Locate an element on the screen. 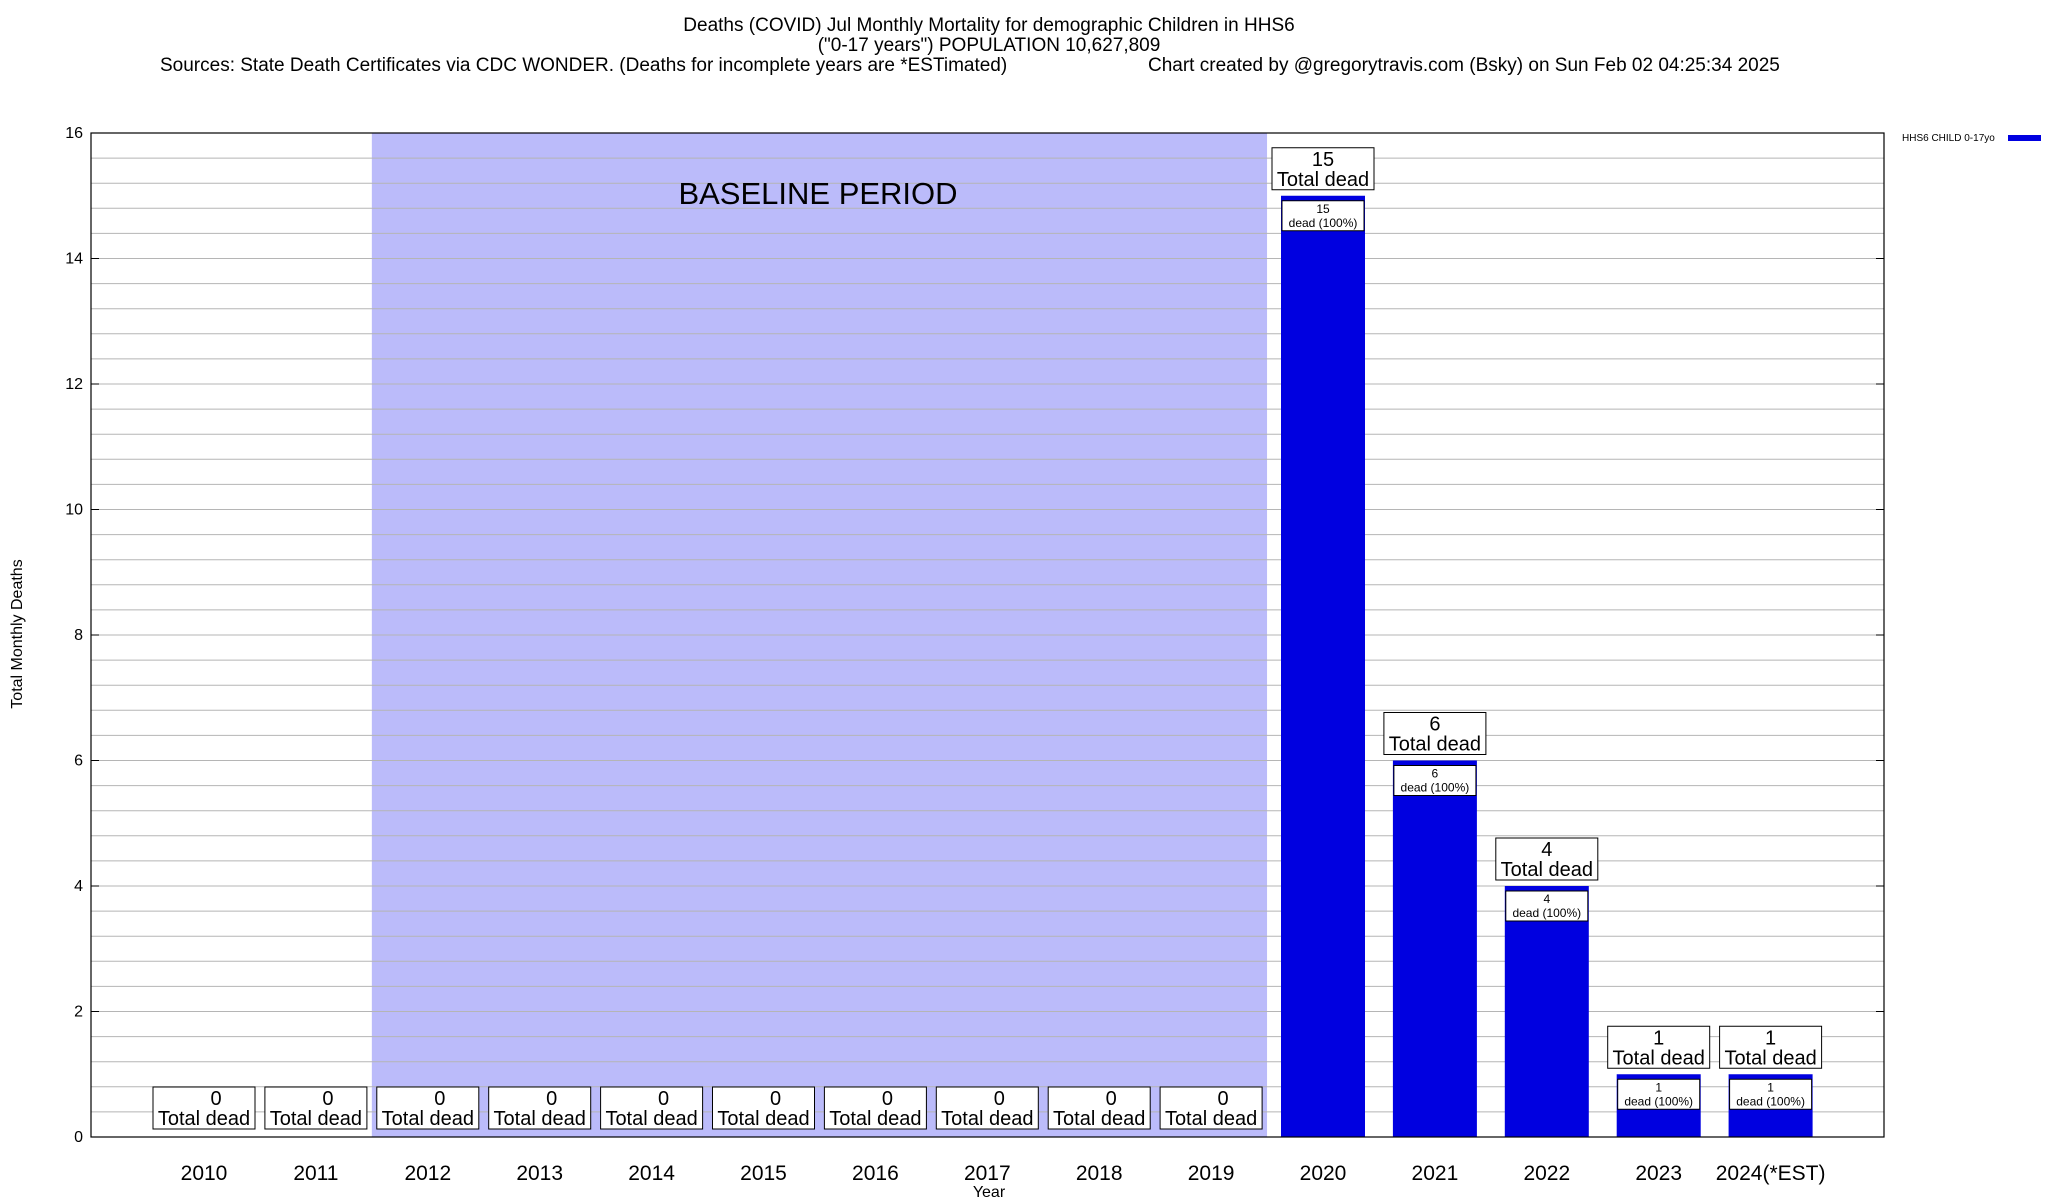 The image size is (2048, 1200). bar-inner-value: 15 is located at coordinates (1323, 209).